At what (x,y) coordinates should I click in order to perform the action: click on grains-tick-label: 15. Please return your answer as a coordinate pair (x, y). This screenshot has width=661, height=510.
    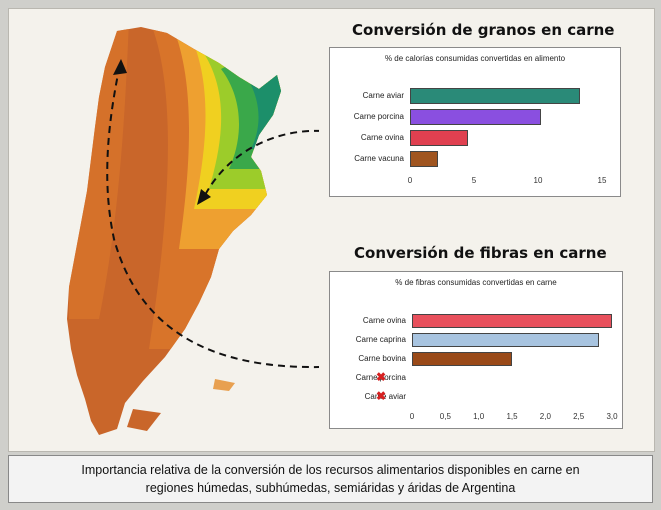
    Looking at the image, I should click on (602, 180).